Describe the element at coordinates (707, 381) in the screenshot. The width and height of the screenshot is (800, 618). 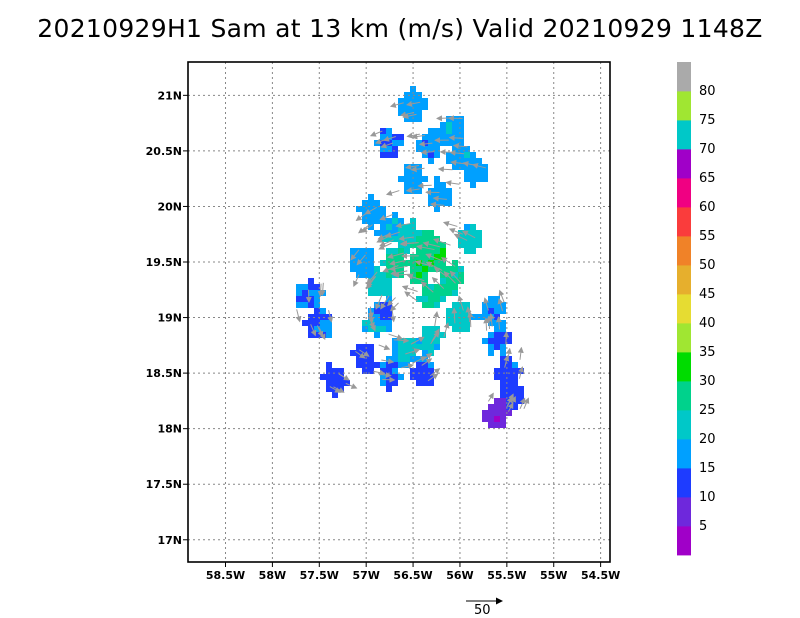
I see `colorbar-label: 30` at that location.